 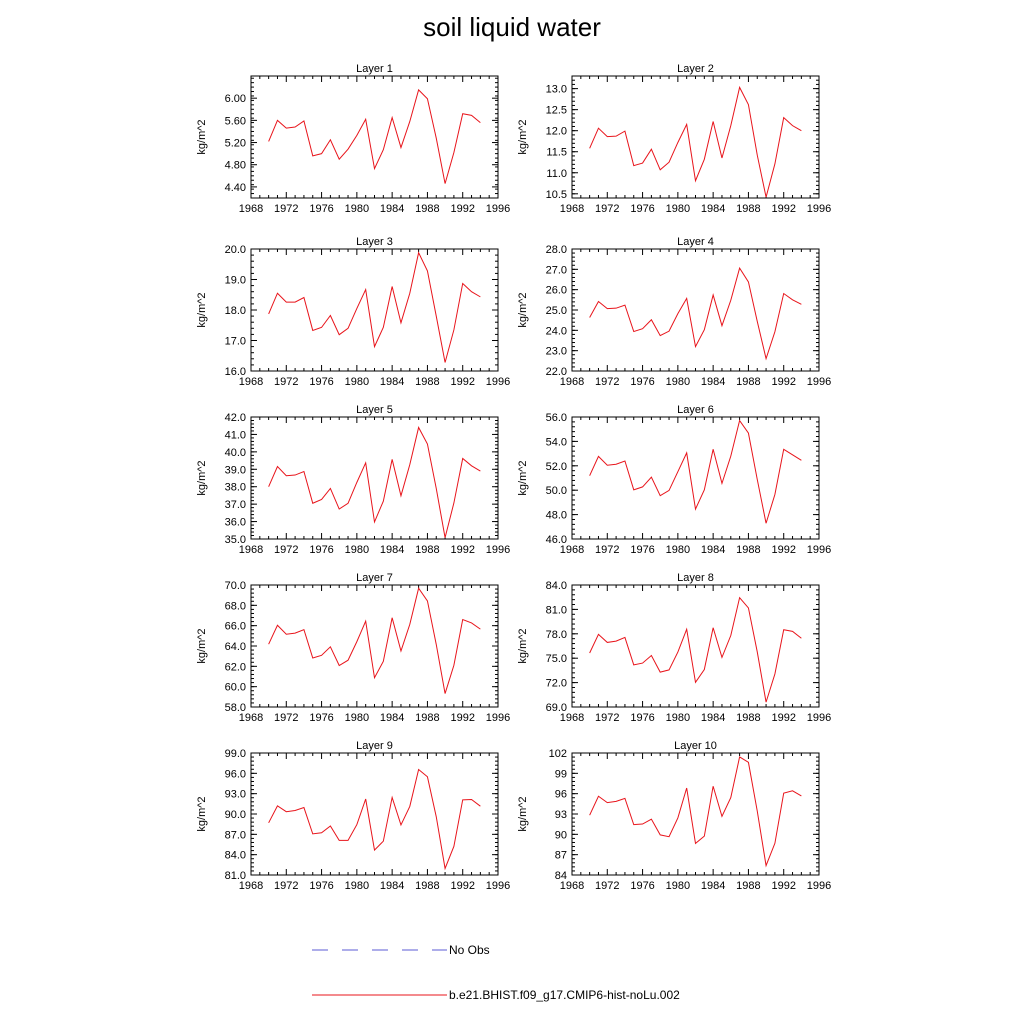 I want to click on y-tick-label: 66.0, so click(x=235, y=627).